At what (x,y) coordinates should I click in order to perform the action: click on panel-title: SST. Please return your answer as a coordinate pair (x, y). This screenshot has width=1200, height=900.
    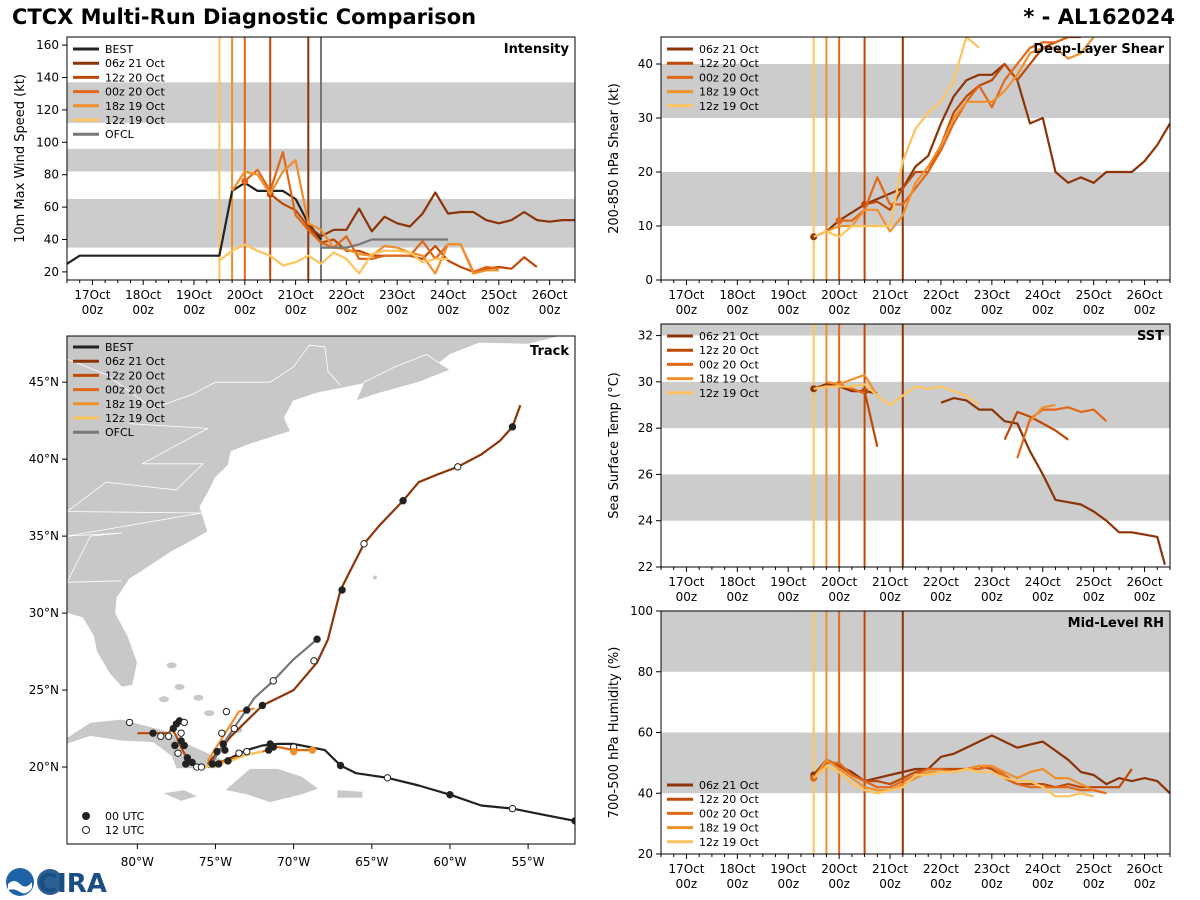
    Looking at the image, I should click on (1150, 336).